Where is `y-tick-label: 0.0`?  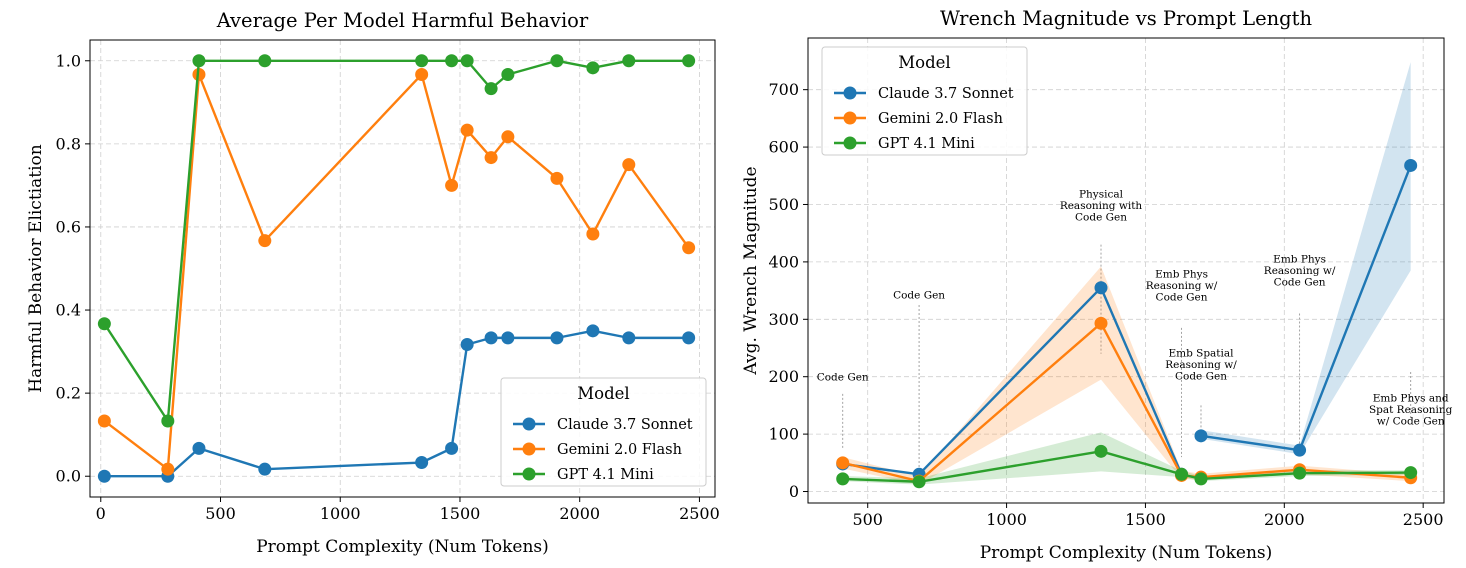 y-tick-label: 0.0 is located at coordinates (68, 476).